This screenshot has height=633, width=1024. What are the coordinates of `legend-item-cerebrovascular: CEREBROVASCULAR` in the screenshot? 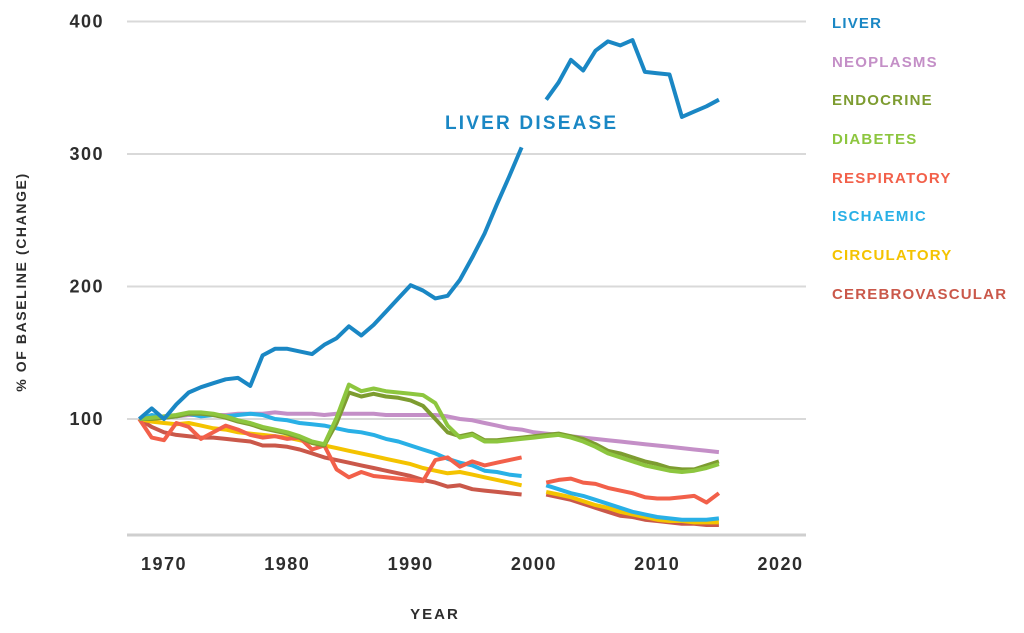 It's located at (920, 294).